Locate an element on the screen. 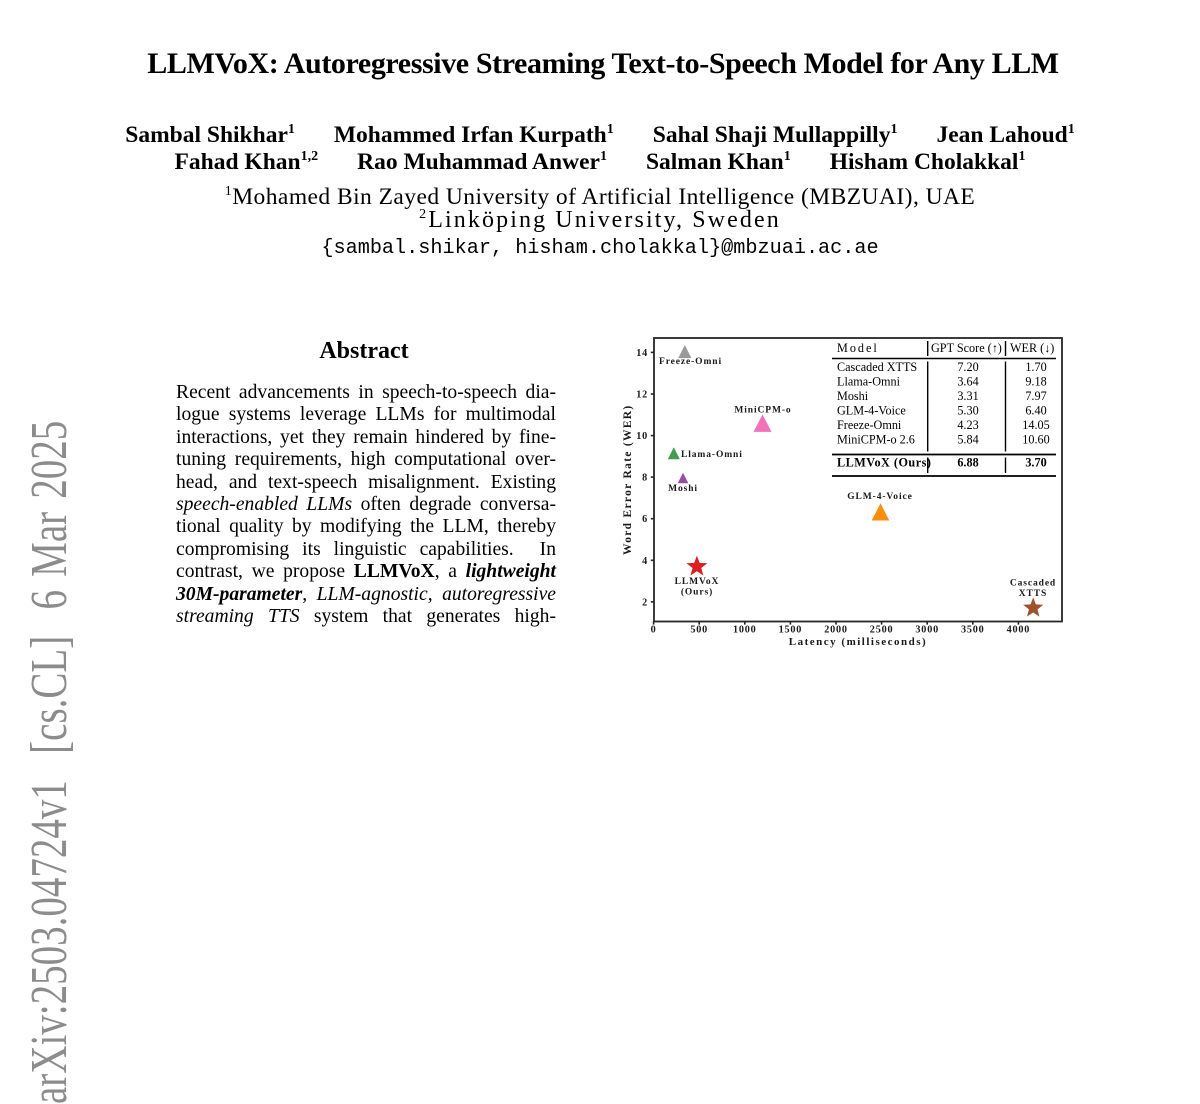 This screenshot has height=1104, width=1200. svg-text: 14 is located at coordinates (642, 353).